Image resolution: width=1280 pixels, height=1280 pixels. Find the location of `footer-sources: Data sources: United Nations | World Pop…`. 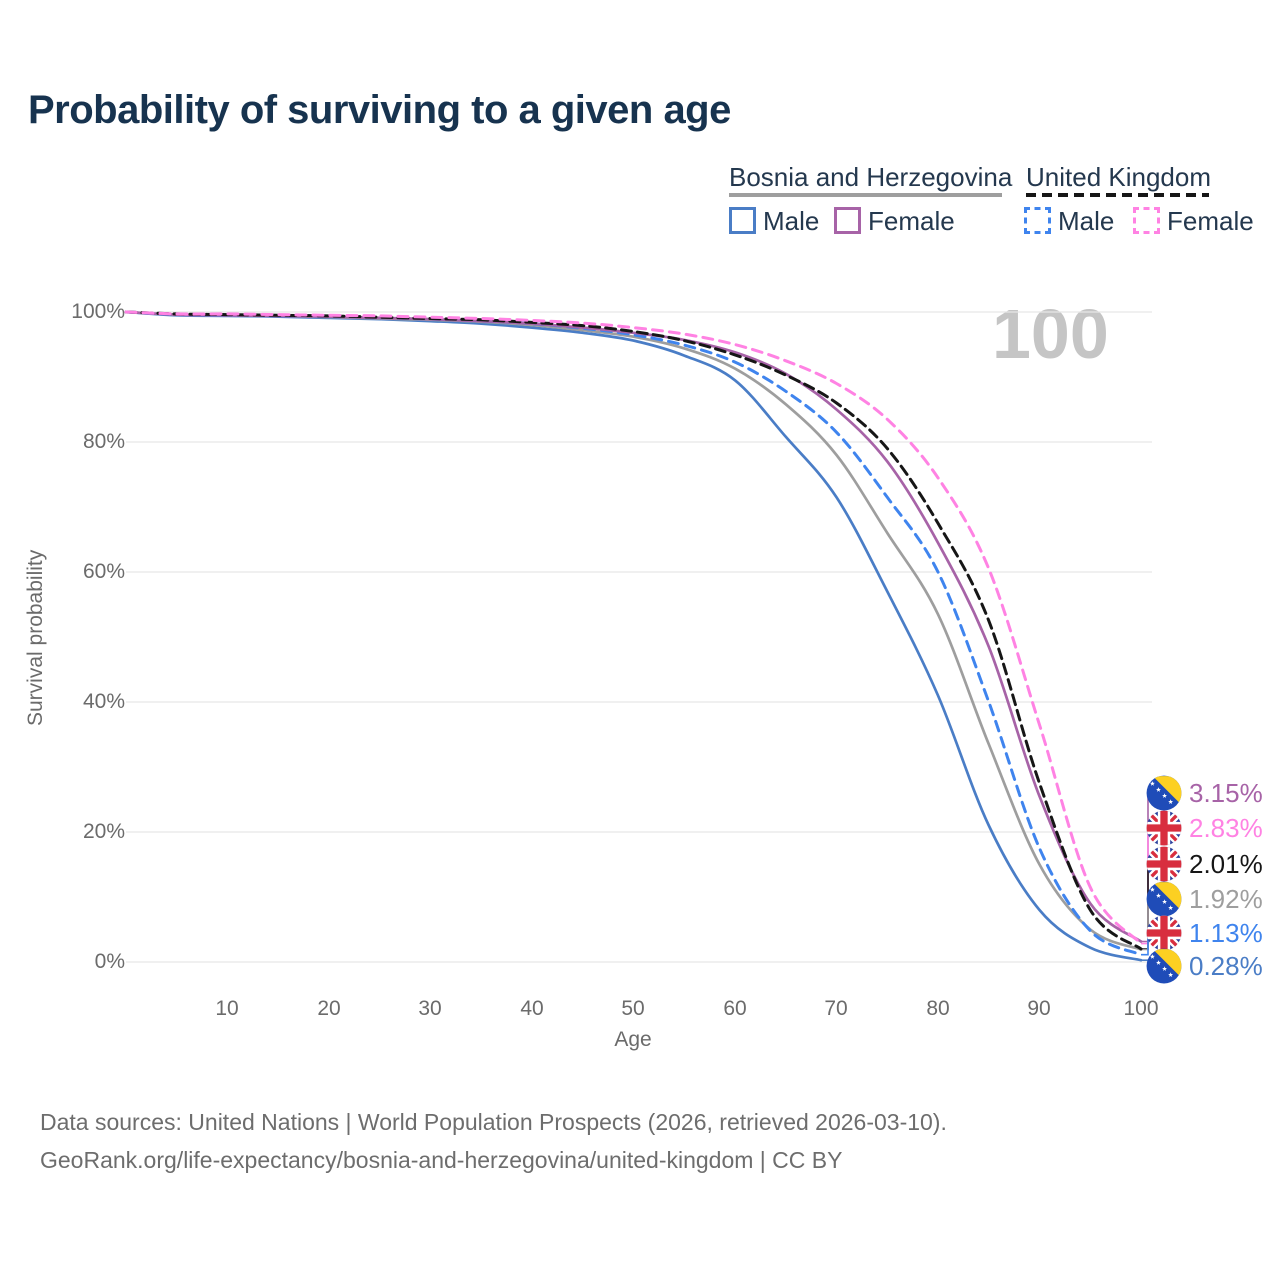

footer-sources: Data sources: United Nations | World Pop… is located at coordinates (493, 1122).